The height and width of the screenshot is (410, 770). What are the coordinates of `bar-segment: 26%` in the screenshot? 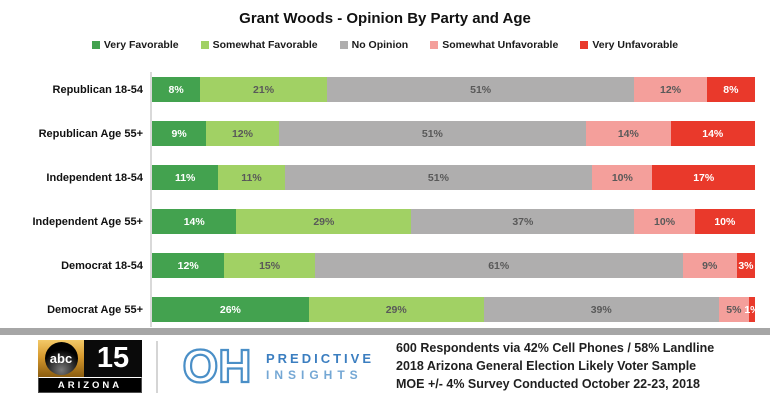 It's located at (230, 309).